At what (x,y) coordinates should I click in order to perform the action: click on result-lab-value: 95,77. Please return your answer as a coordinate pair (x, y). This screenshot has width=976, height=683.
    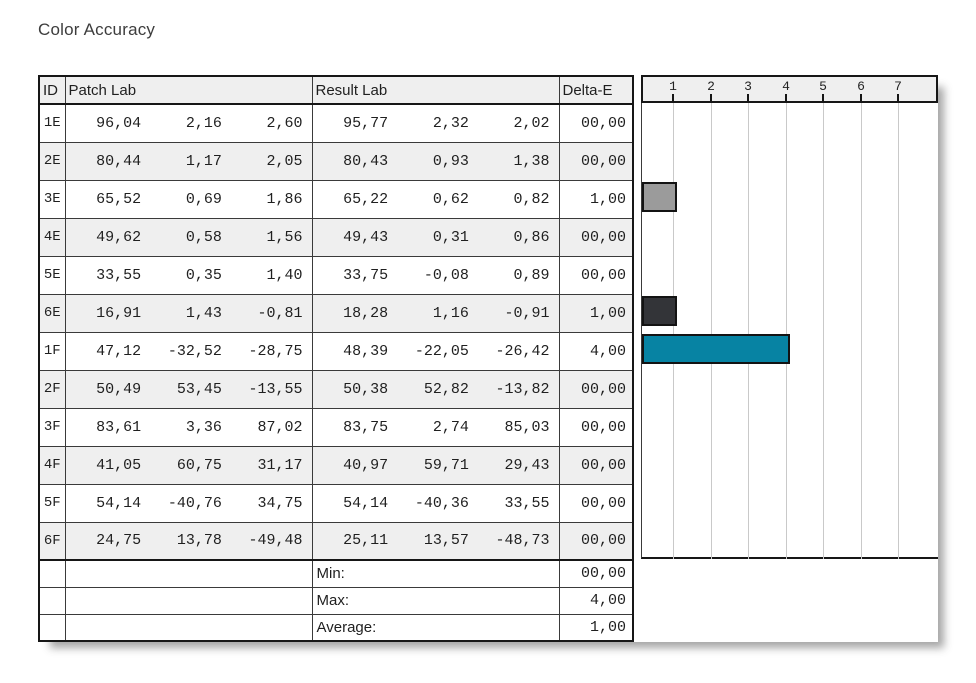
    Looking at the image, I should click on (366, 123).